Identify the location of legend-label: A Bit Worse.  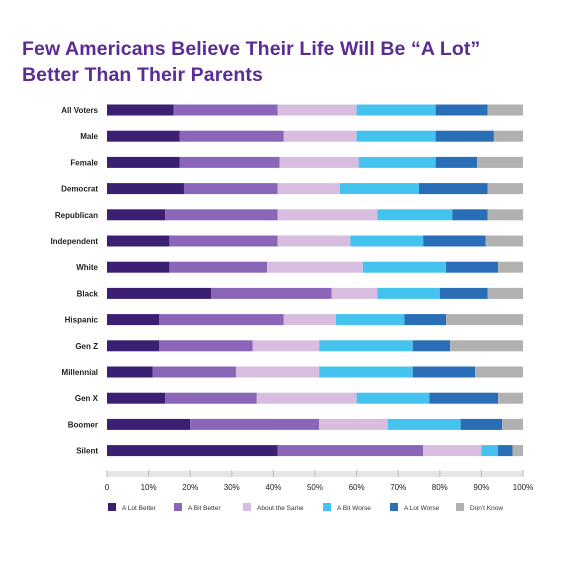
(354, 508).